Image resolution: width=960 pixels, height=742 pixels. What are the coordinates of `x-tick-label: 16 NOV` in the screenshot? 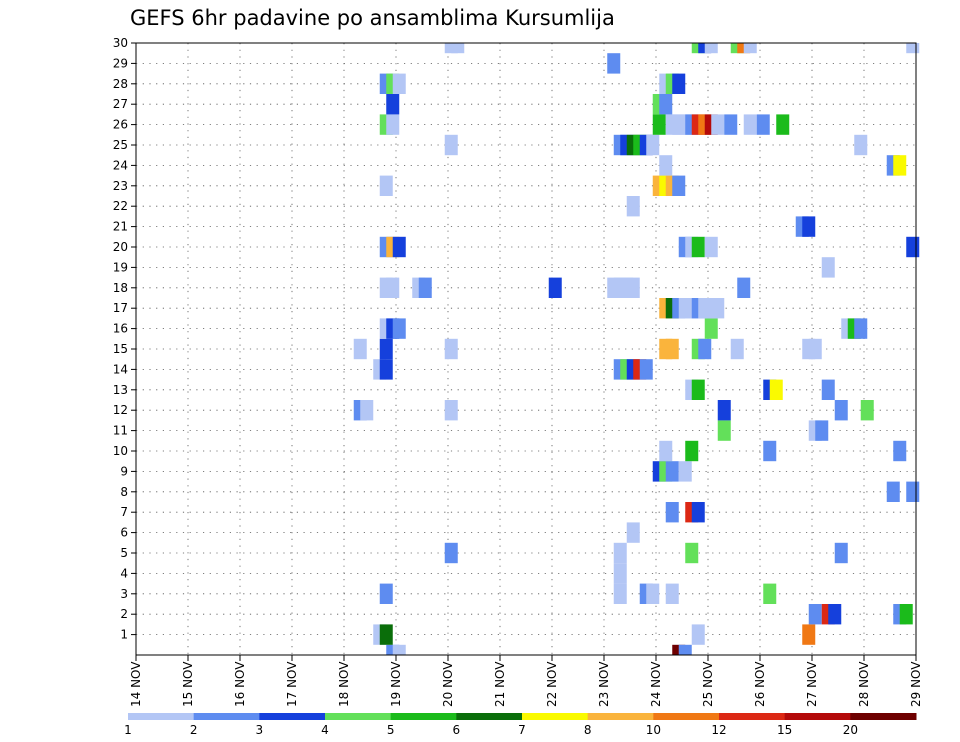 It's located at (240, 684).